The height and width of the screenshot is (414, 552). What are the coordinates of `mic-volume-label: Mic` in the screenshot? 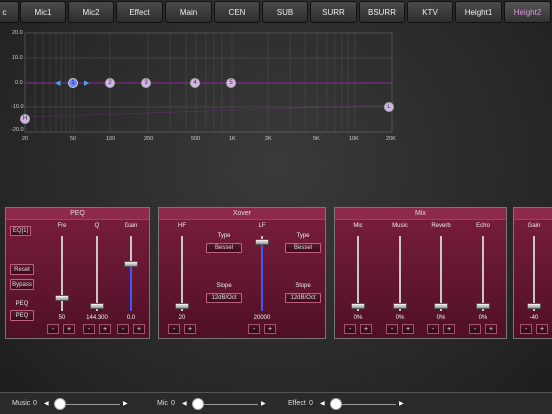 It's located at (162, 403).